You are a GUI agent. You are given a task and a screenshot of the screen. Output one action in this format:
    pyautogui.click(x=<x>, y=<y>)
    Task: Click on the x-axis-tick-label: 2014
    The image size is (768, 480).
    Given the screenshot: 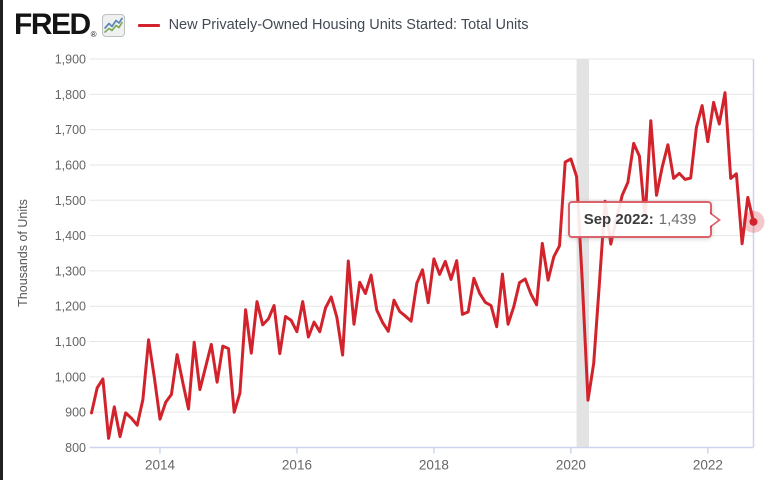 What is the action you would take?
    pyautogui.click(x=160, y=465)
    